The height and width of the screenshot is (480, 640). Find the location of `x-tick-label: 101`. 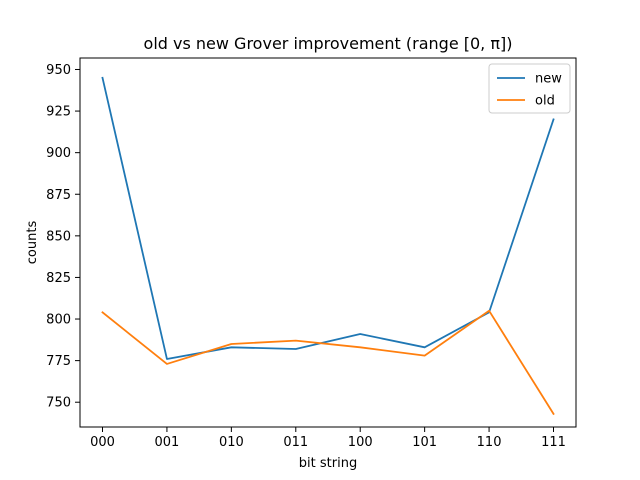

x-tick-label: 101 is located at coordinates (424, 442).